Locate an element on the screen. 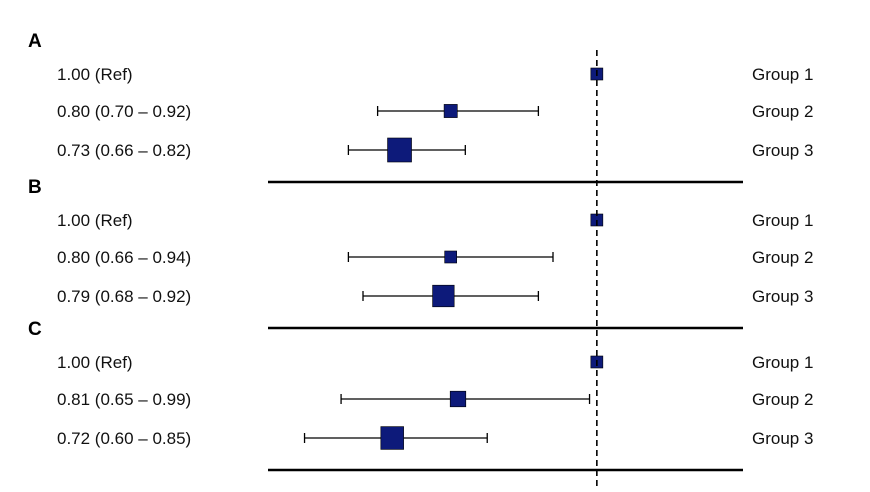 Image resolution: width=870 pixels, height=492 pixels. estimate-label: 0.72 (0.60 – 0.85) is located at coordinates (124, 438).